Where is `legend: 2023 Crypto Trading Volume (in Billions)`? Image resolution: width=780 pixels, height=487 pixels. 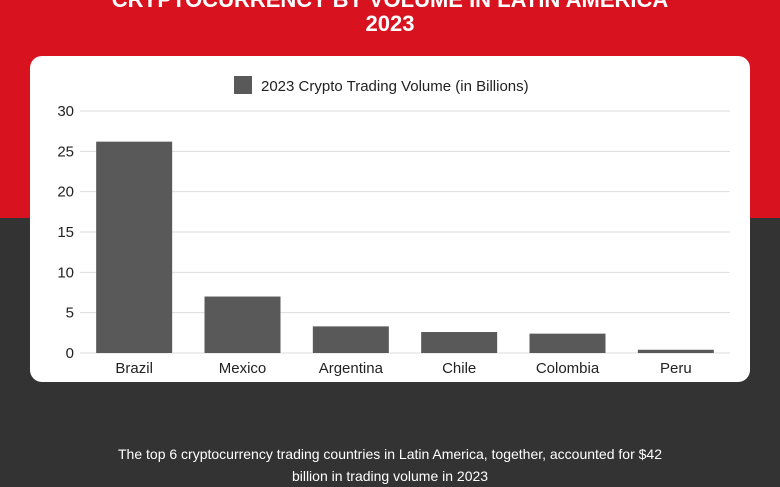 legend: 2023 Crypto Trading Volume (in Billions) is located at coordinates (381, 85).